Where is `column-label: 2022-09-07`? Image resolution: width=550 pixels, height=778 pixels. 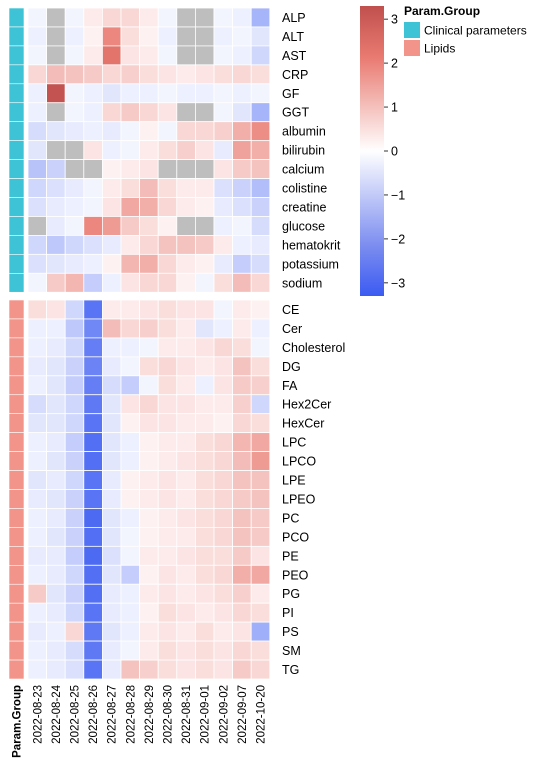 column-label: 2022-09-07 is located at coordinates (243, 714).